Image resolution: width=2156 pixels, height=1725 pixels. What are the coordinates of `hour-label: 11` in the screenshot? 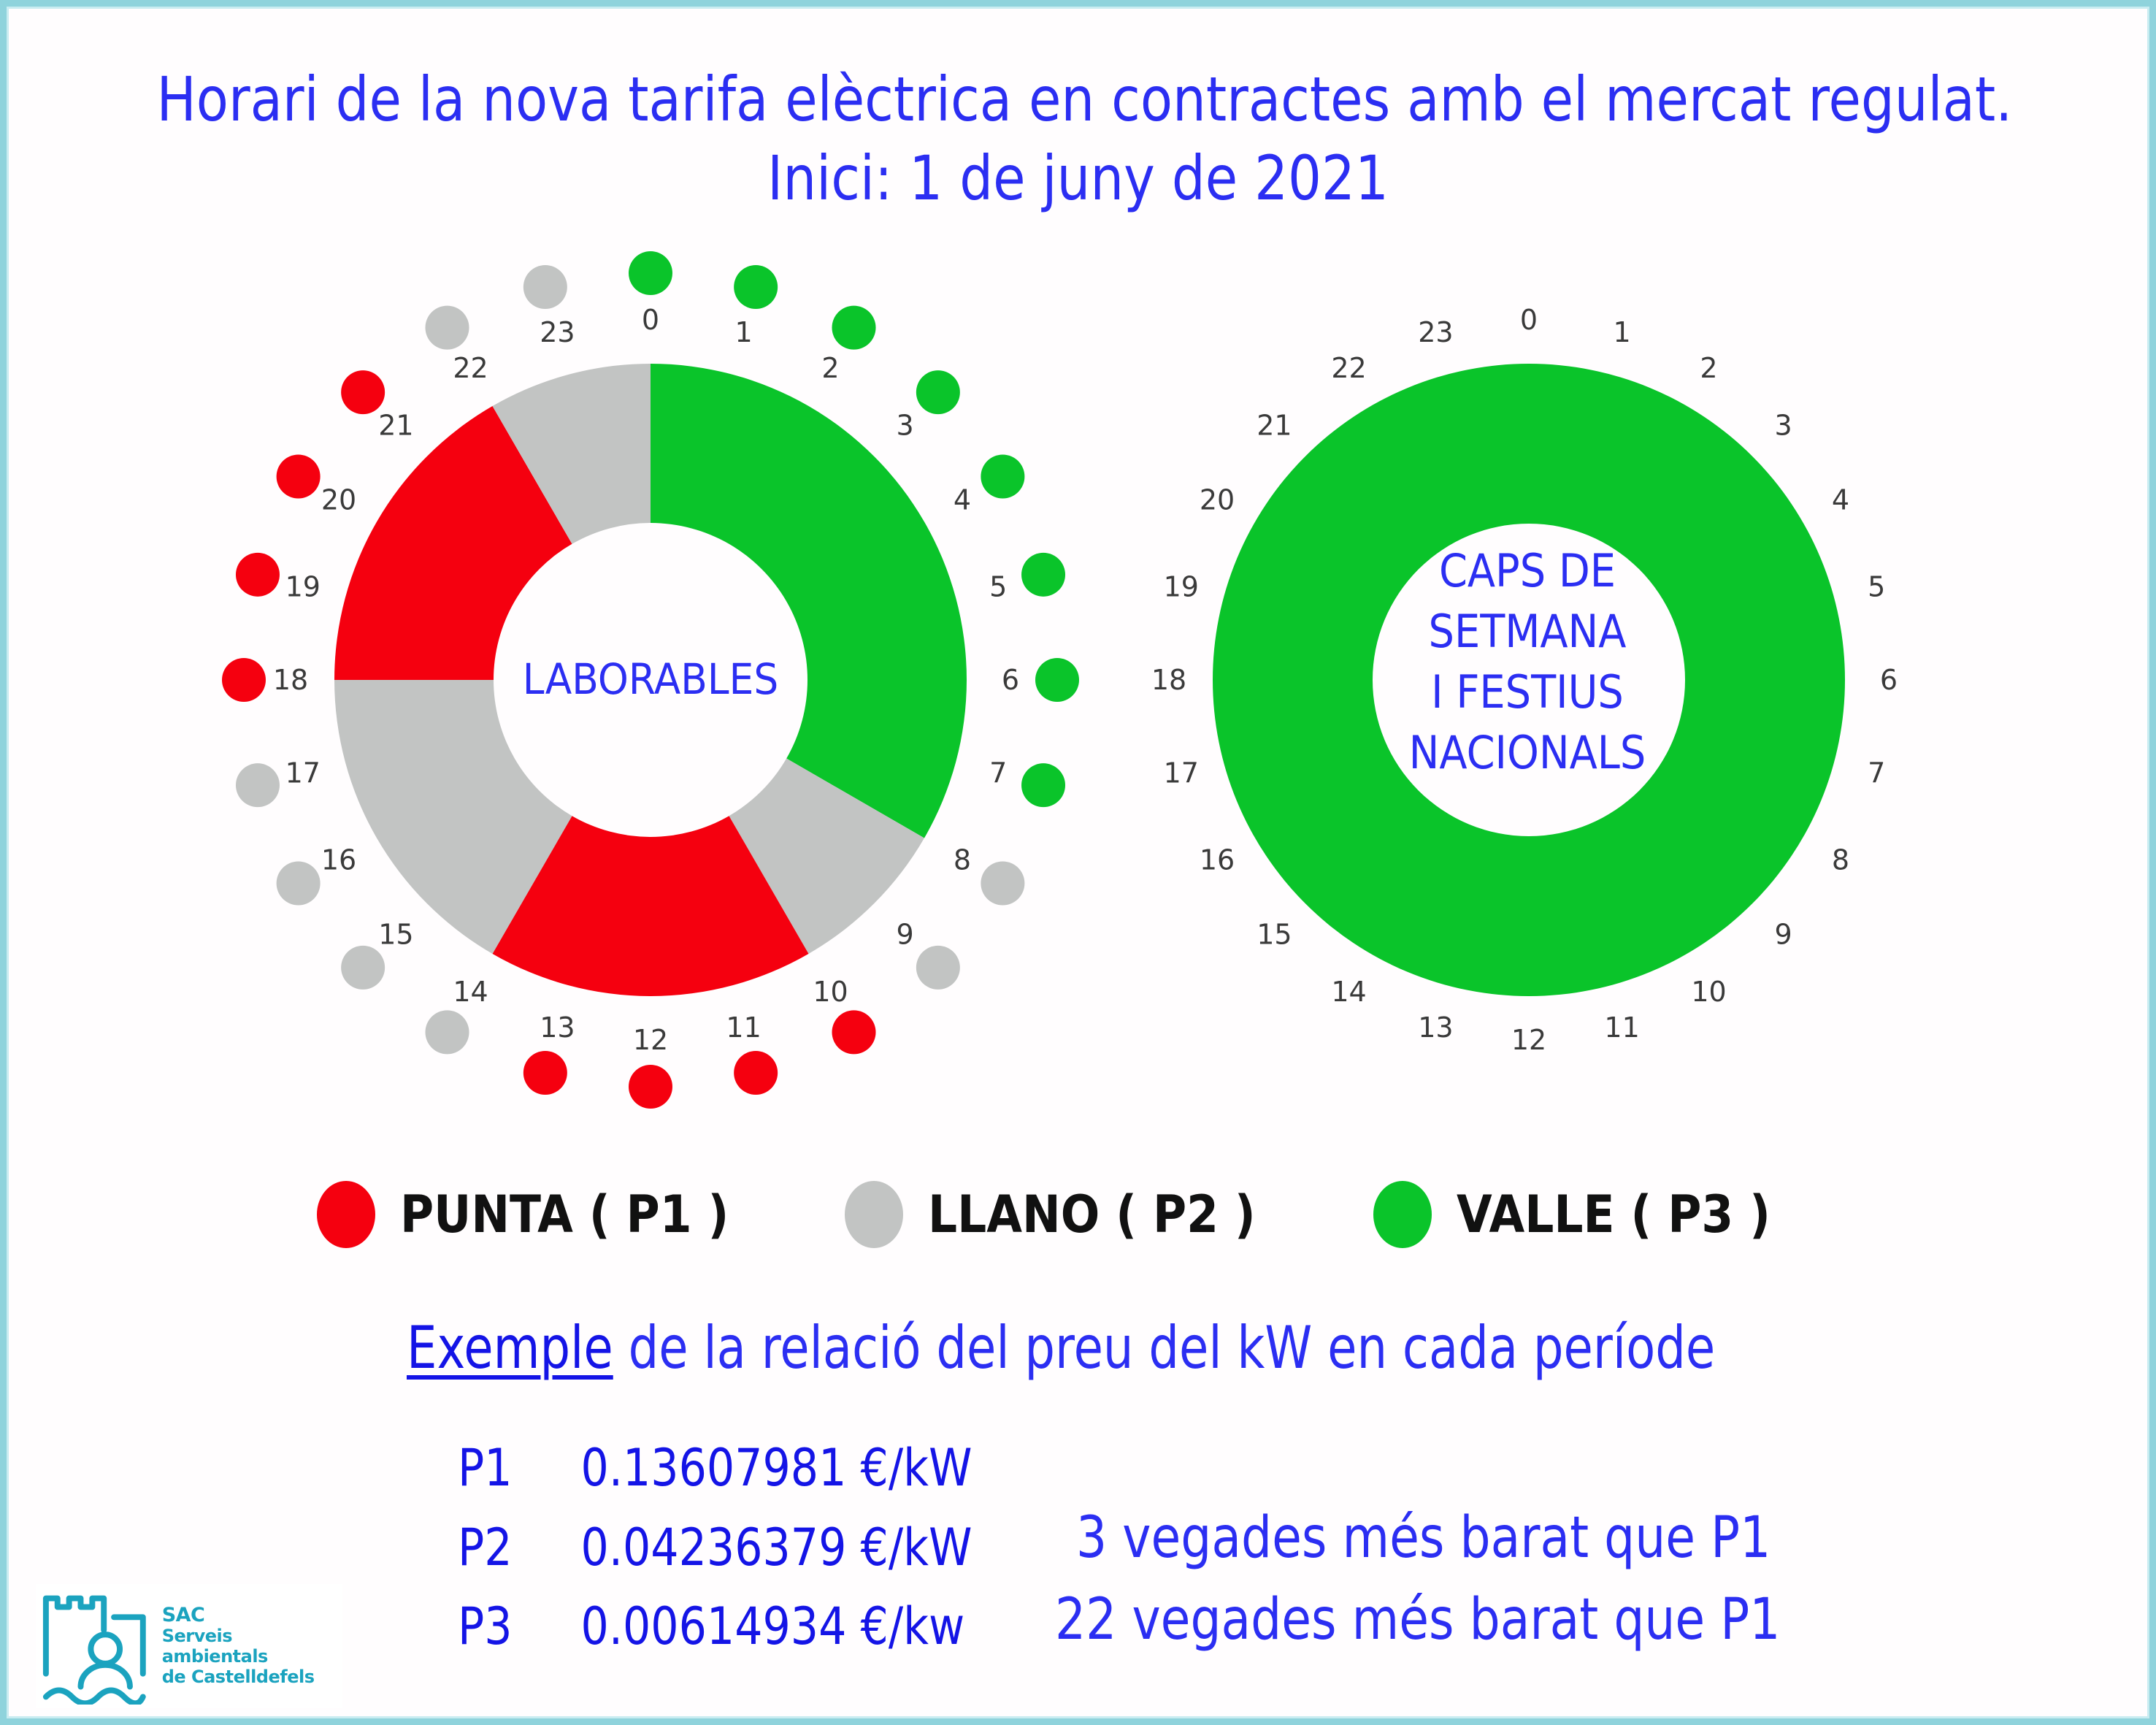 It's located at (743, 1027).